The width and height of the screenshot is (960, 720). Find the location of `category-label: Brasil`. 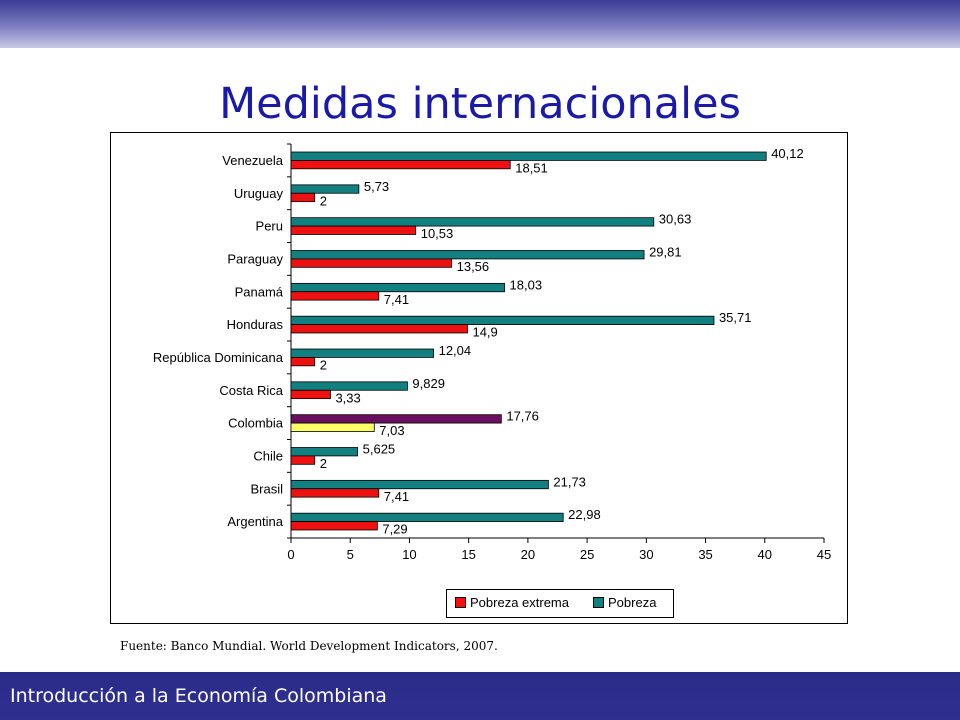

category-label: Brasil is located at coordinates (266, 488).